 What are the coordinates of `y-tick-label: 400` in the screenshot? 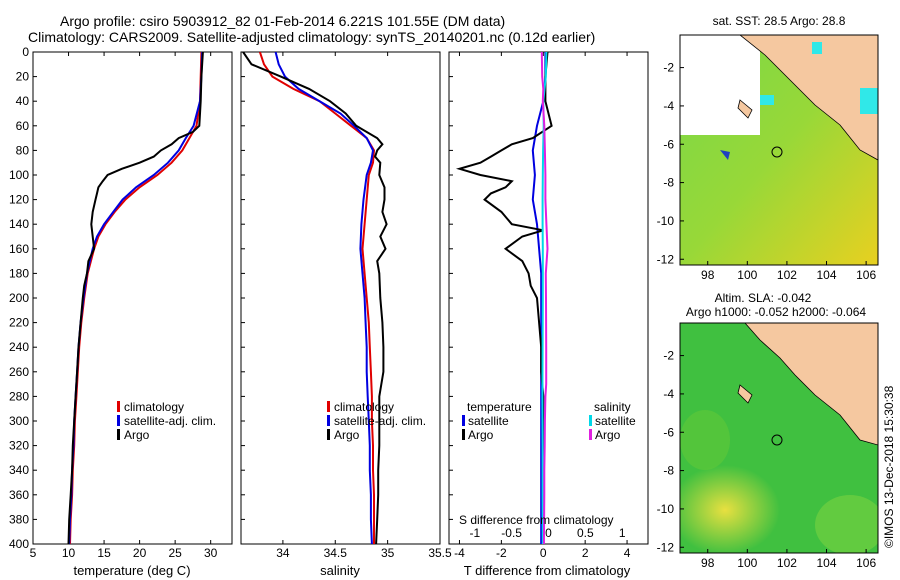 It's located at (19, 544).